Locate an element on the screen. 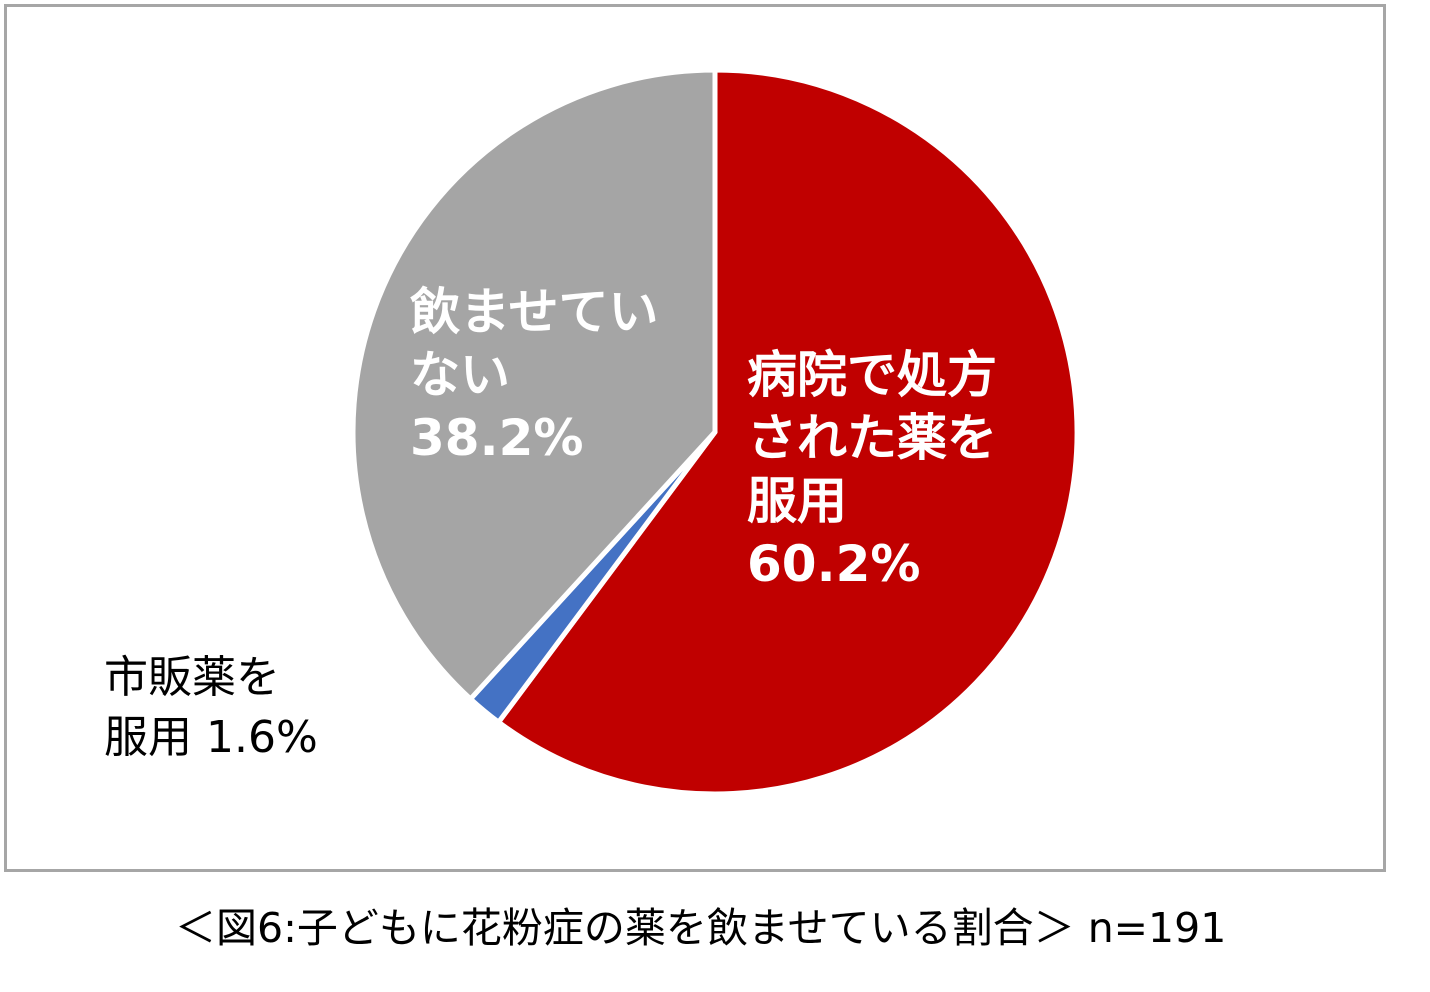 This screenshot has width=1430, height=992. slice-label-none-line-2: ない is located at coordinates (460, 375).